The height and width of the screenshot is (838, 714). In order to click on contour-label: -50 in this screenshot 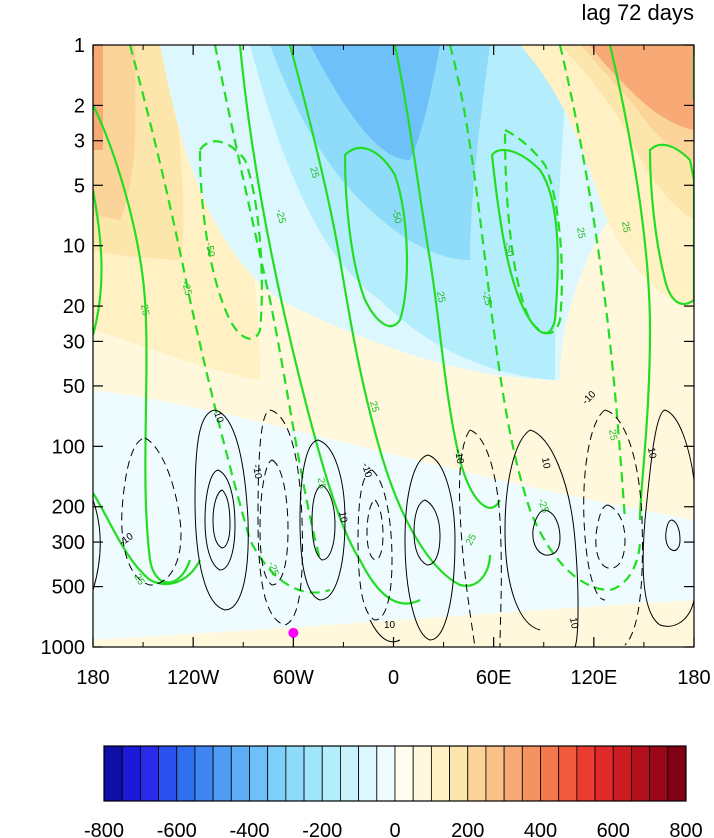, I will do `click(508, 249)`.